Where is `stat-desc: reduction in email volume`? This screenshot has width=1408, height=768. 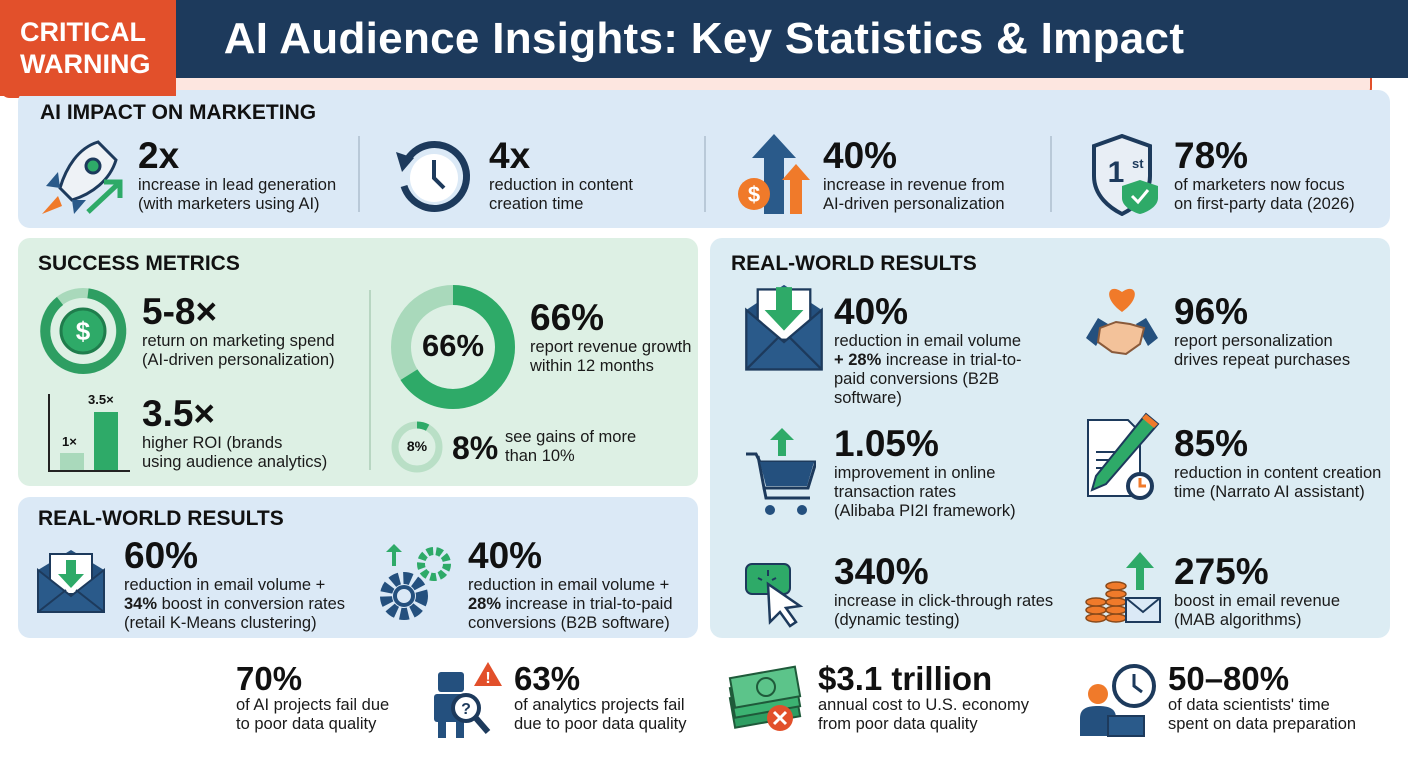 stat-desc: reduction in email volume is located at coordinates (928, 341).